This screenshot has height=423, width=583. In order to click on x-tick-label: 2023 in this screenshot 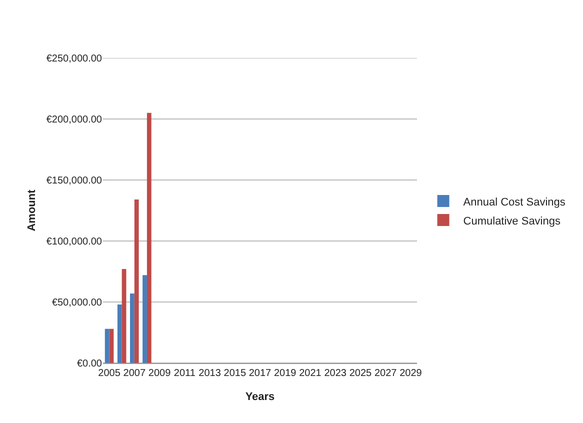, I will do `click(335, 373)`.